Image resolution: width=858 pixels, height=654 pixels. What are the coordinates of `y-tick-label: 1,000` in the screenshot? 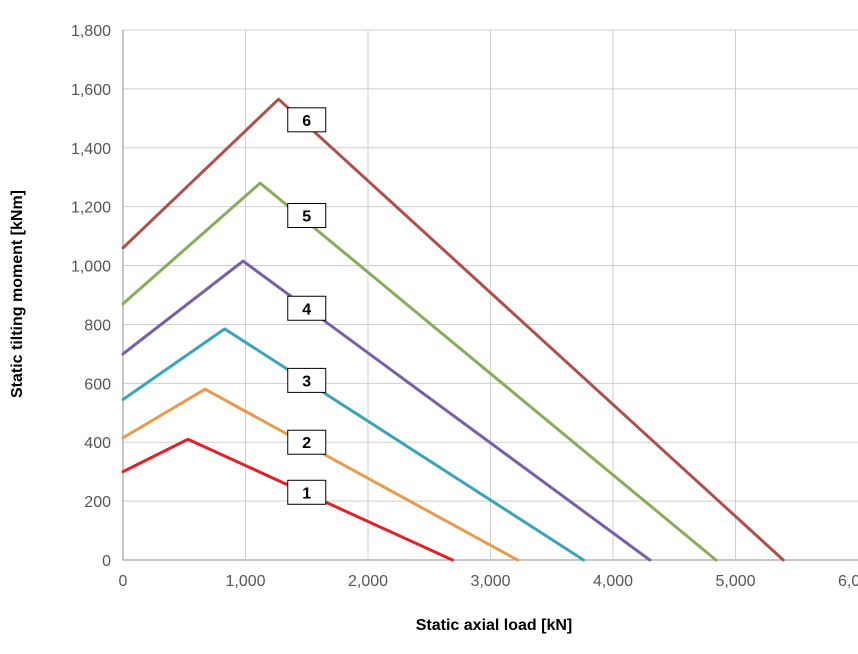 It's located at (91, 267).